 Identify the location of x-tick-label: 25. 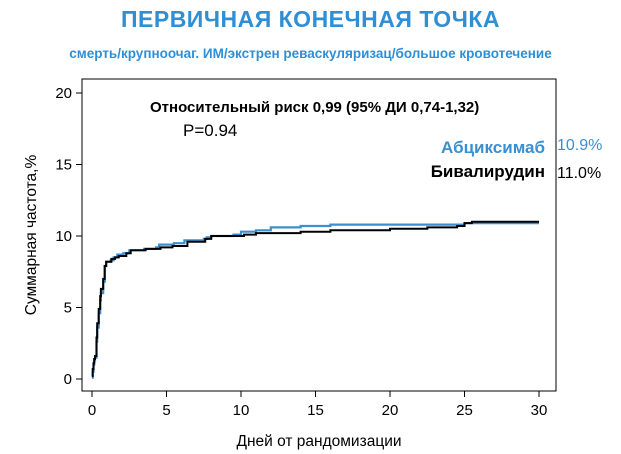
(464, 410).